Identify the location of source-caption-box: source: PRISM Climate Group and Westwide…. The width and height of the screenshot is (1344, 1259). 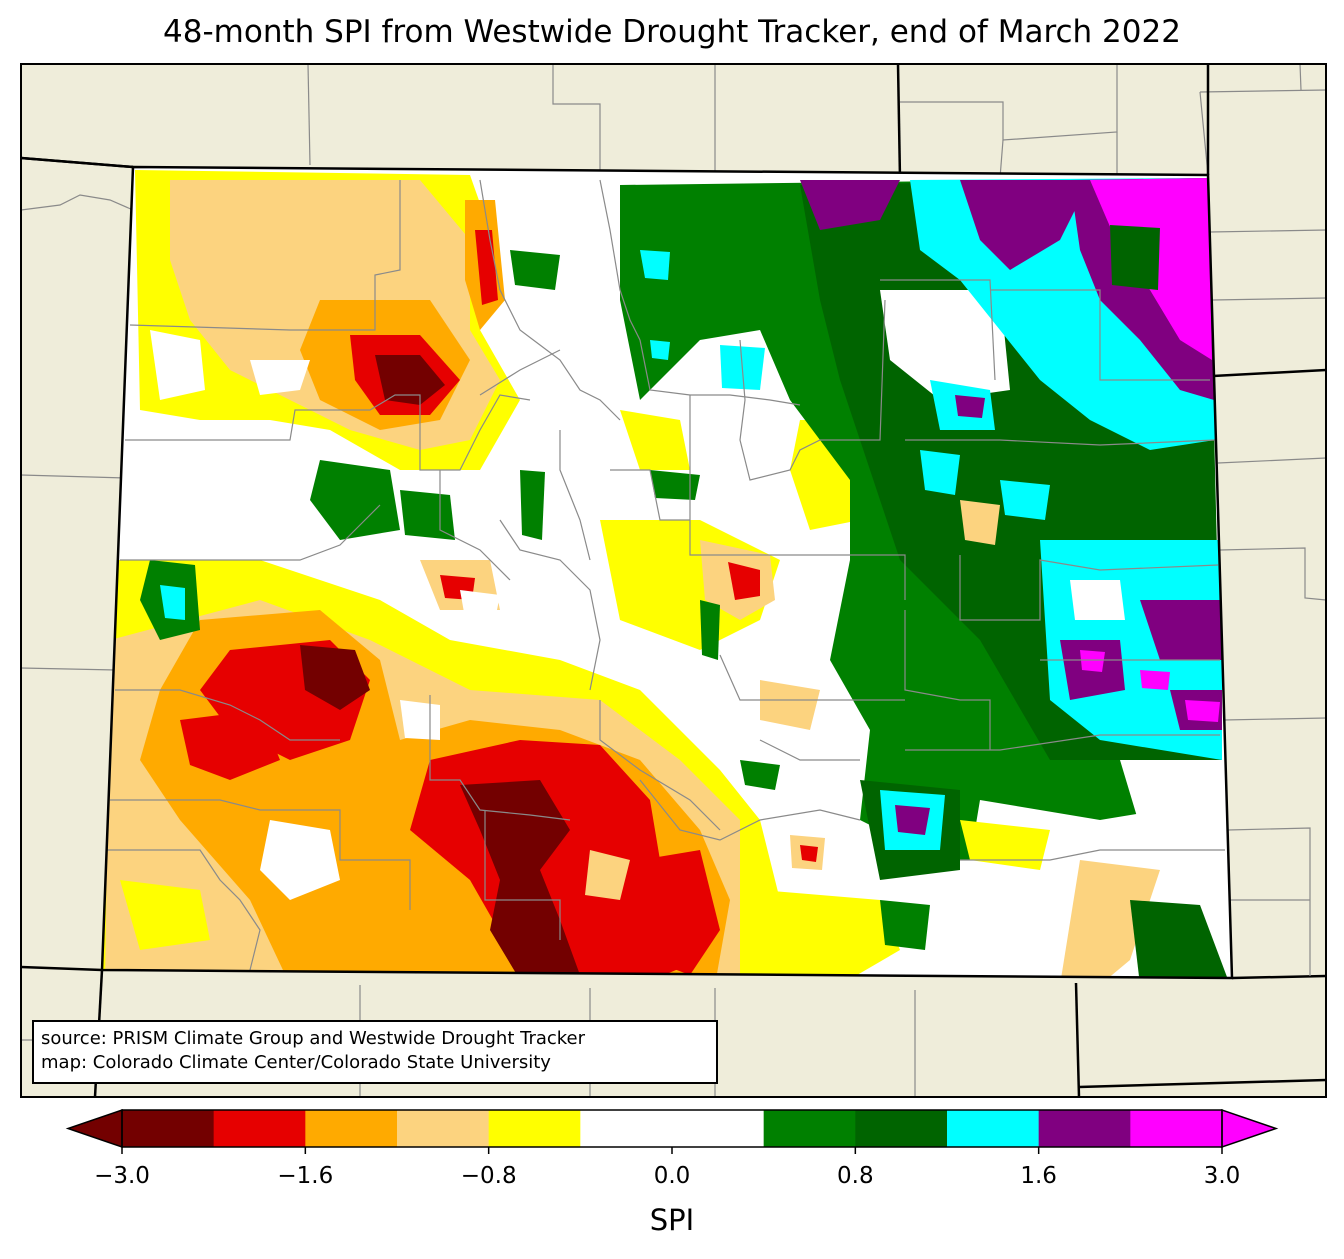
(375, 1052).